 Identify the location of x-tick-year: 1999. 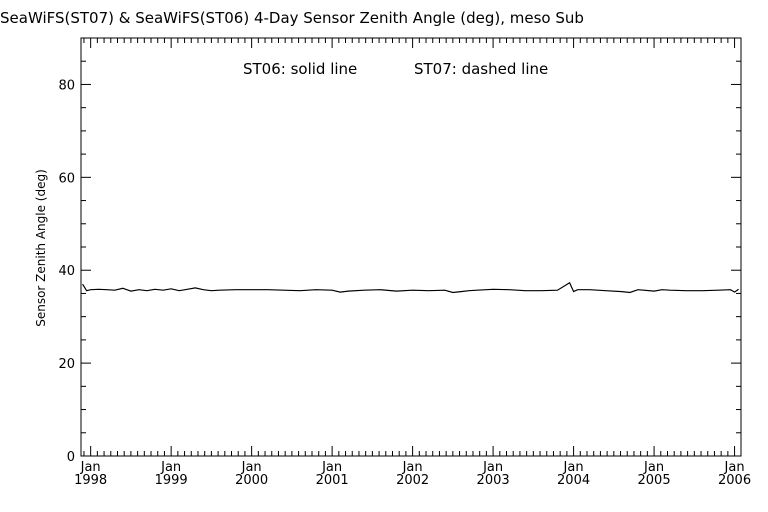
(171, 480).